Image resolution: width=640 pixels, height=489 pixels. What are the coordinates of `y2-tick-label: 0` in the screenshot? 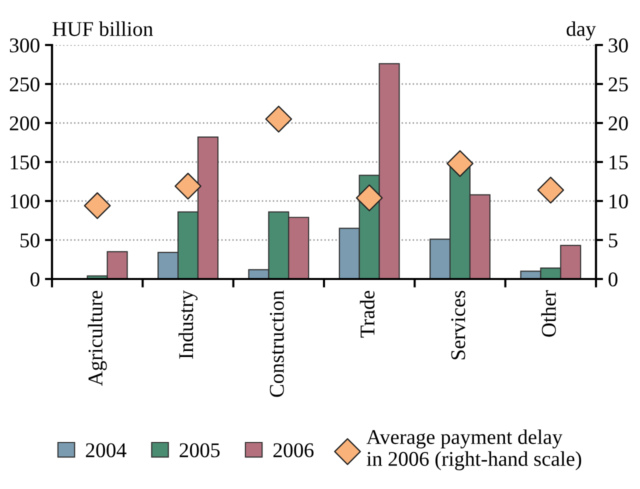 It's located at (613, 279).